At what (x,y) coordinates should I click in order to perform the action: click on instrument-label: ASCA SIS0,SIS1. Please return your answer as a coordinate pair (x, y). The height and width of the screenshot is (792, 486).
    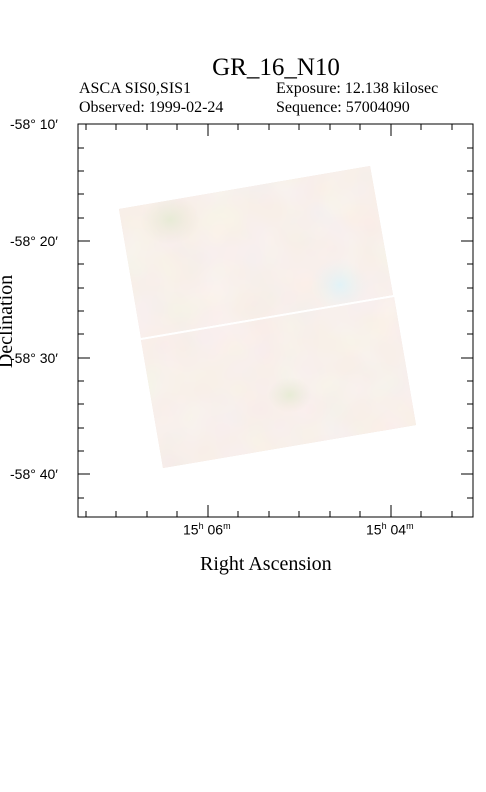
    Looking at the image, I should click on (135, 88).